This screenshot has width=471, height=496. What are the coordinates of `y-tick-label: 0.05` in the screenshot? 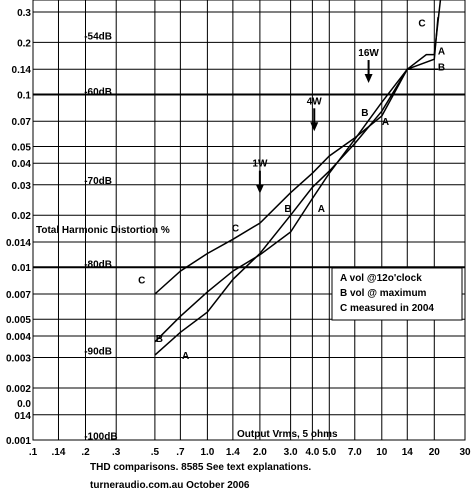 It's located at (22, 147).